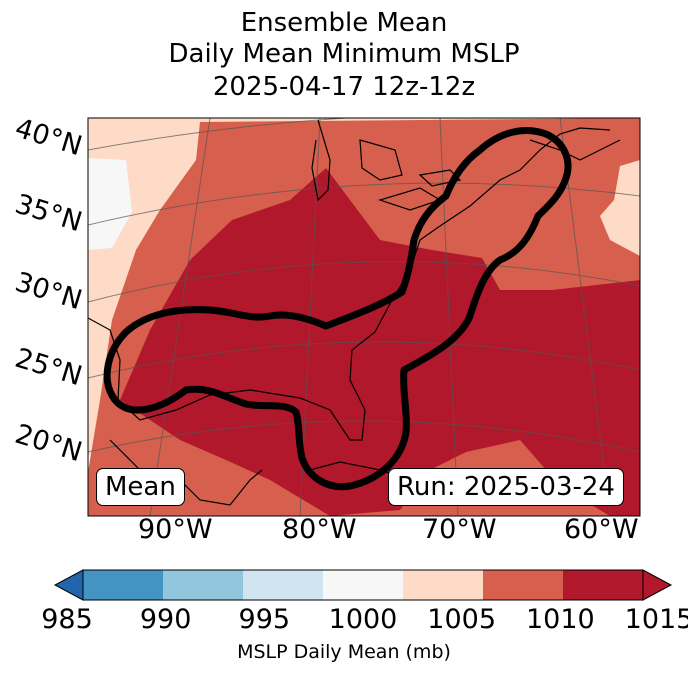 This screenshot has width=688, height=674. I want to click on colorbar-tick-label: 990, so click(165, 619).